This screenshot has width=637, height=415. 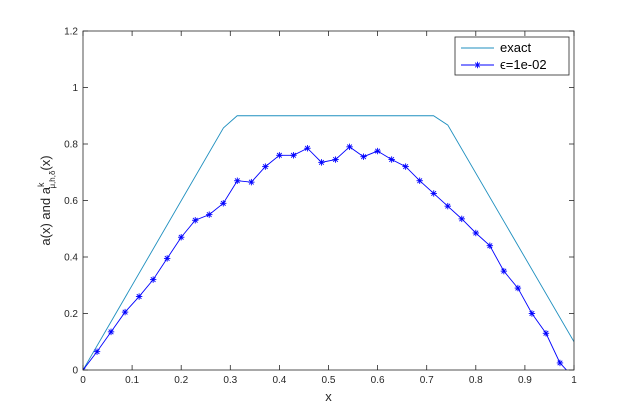 What do you see at coordinates (329, 380) in the screenshot?
I see `x-tick-label: 0.5` at bounding box center [329, 380].